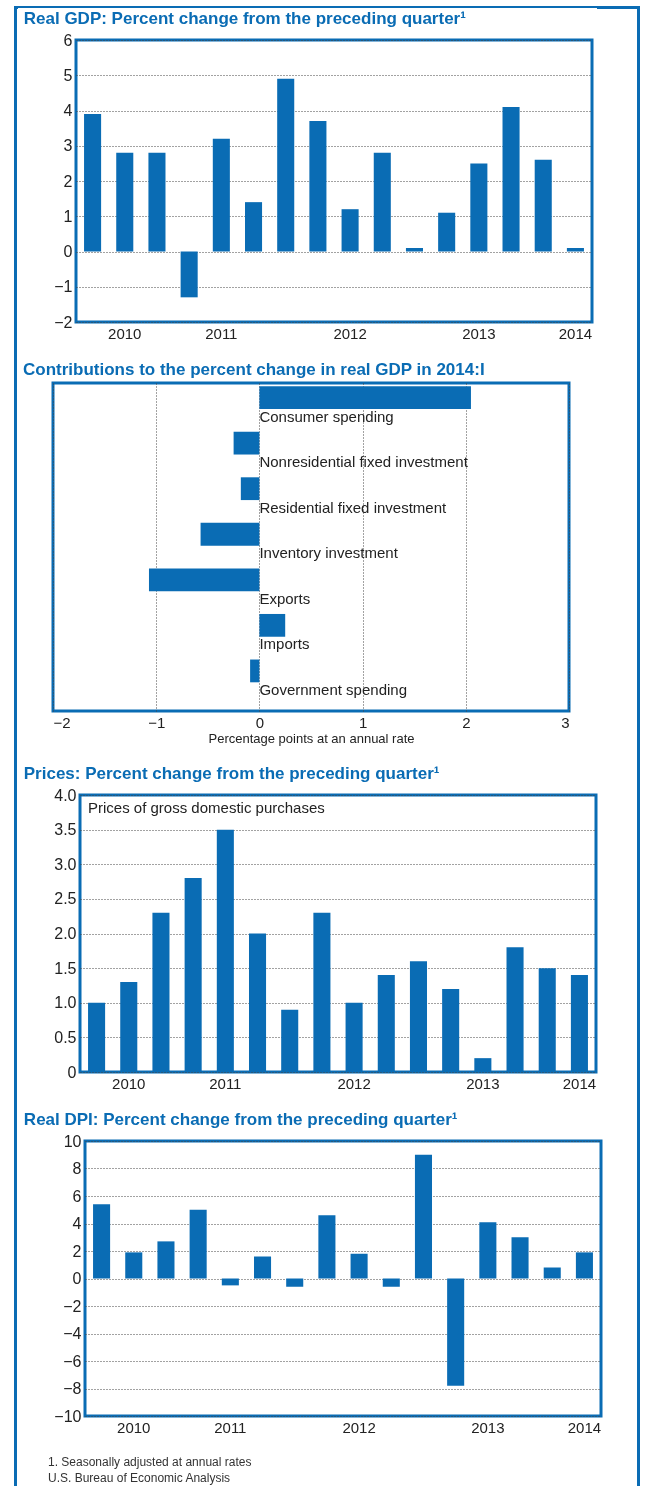 Image resolution: width=655 pixels, height=1486 pixels. I want to click on x-axis-title: Percentage points at an annual rate, so click(311, 738).